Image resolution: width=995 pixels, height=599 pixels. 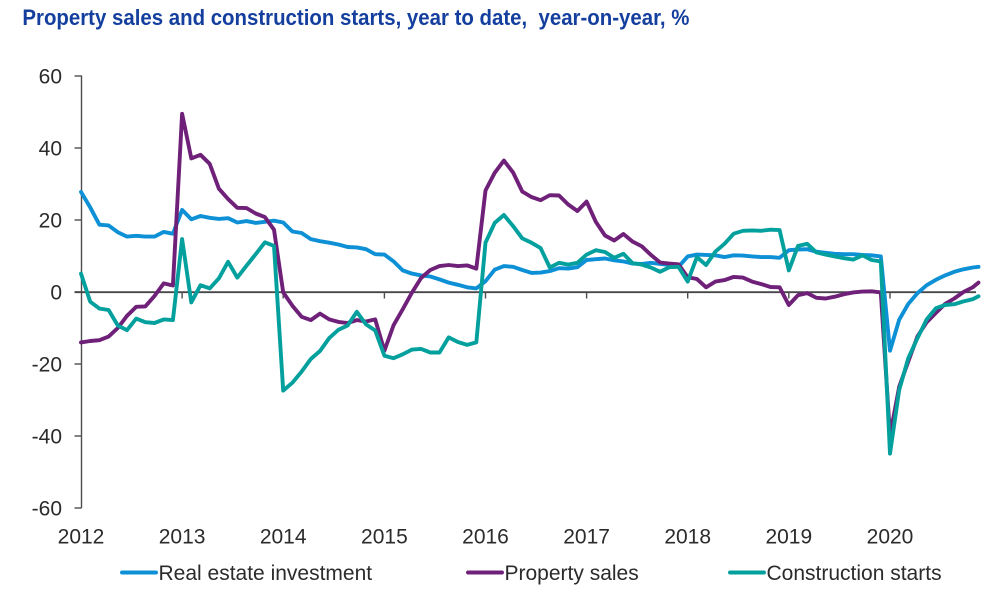 What do you see at coordinates (50, 77) in the screenshot?
I see `svg-text: 60` at bounding box center [50, 77].